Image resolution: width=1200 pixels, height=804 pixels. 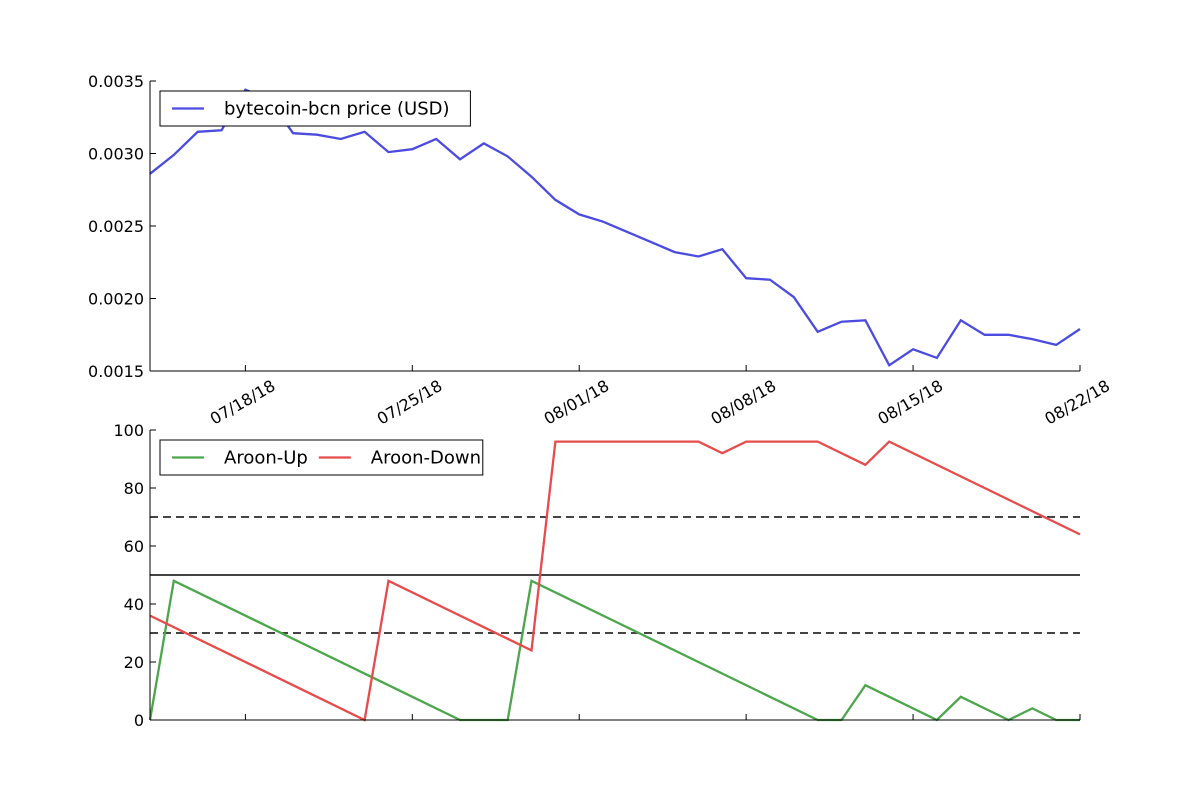 I want to click on x-tick-label: 08/01/18, so click(x=577, y=402).